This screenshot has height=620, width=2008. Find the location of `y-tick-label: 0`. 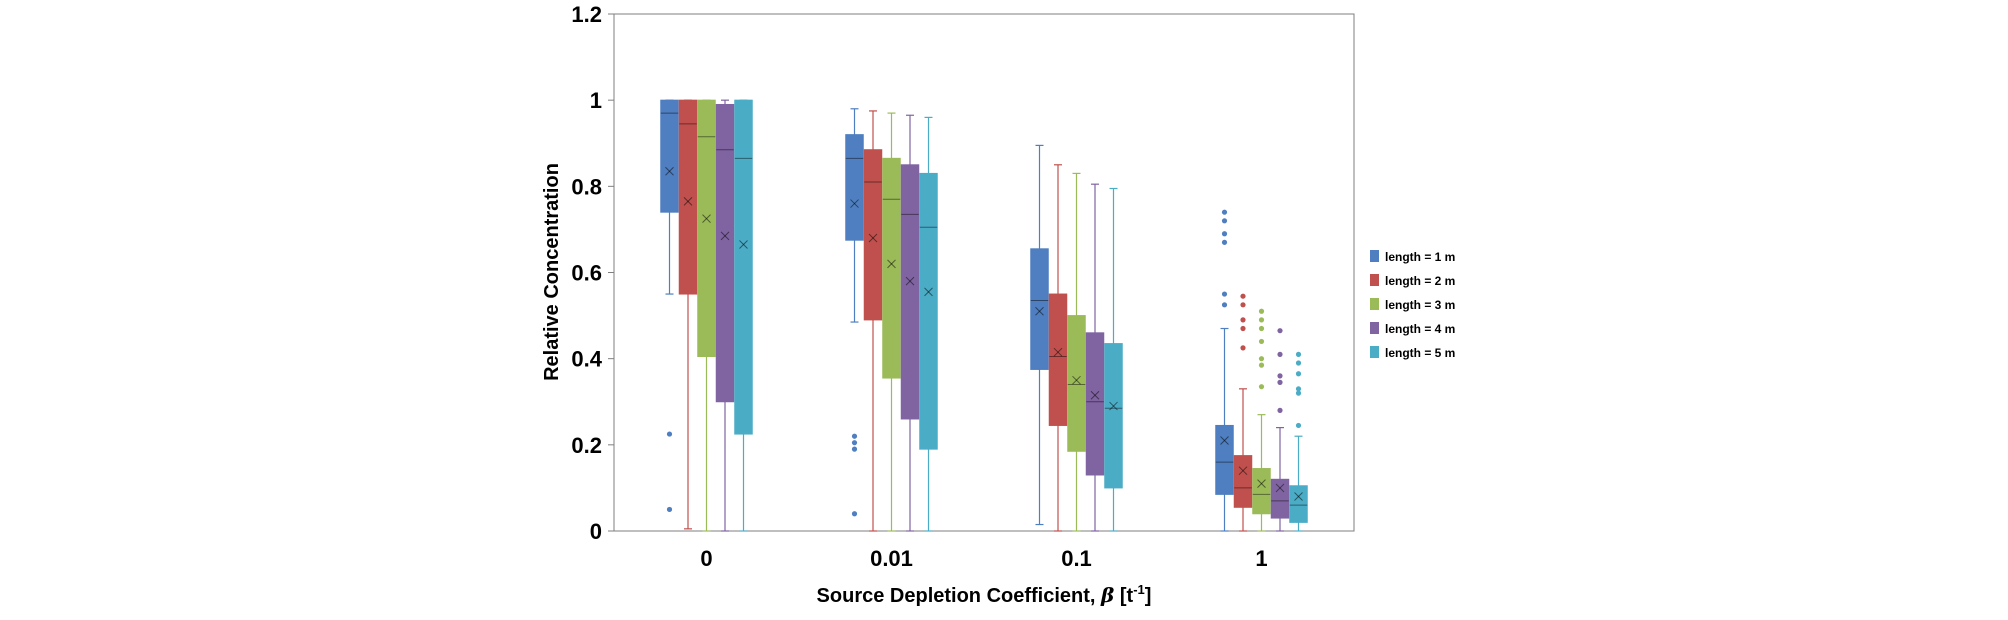

y-tick-label: 0 is located at coordinates (596, 531).